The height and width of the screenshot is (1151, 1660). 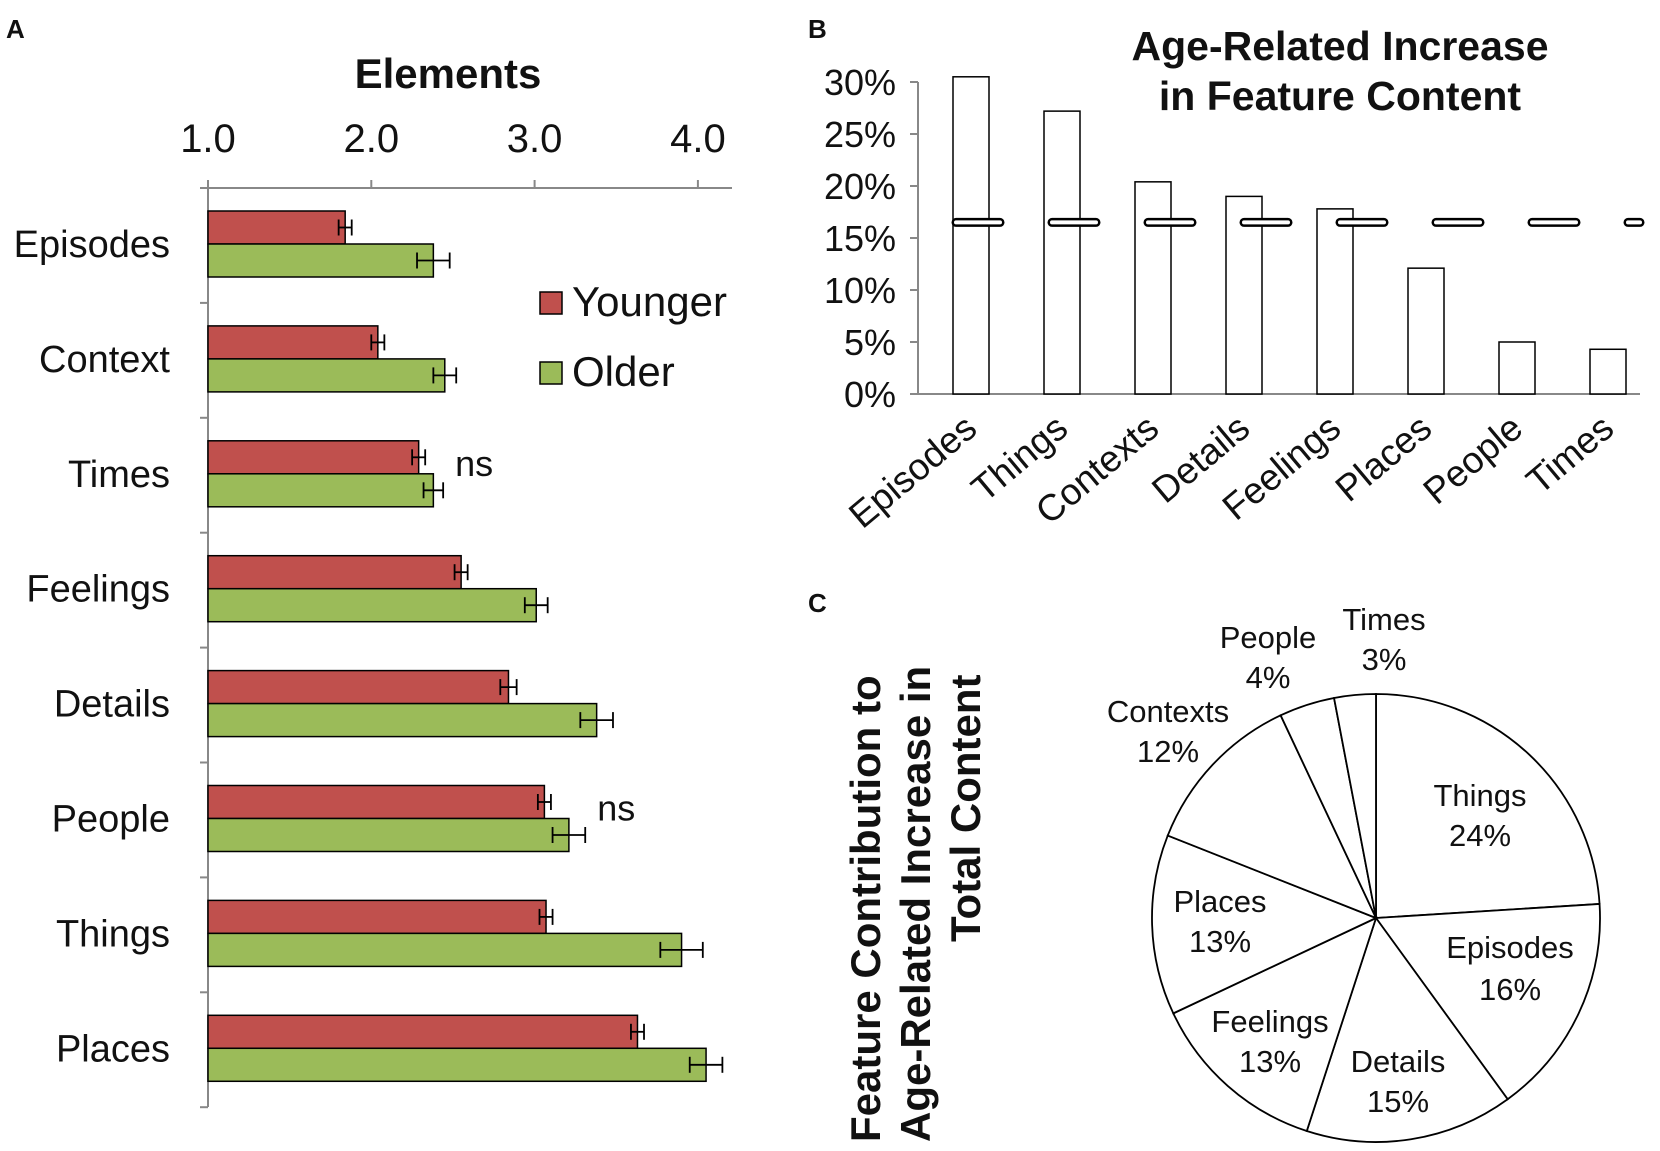 What do you see at coordinates (448, 73) in the screenshot?
I see `panel-a-axis-title: Elements` at bounding box center [448, 73].